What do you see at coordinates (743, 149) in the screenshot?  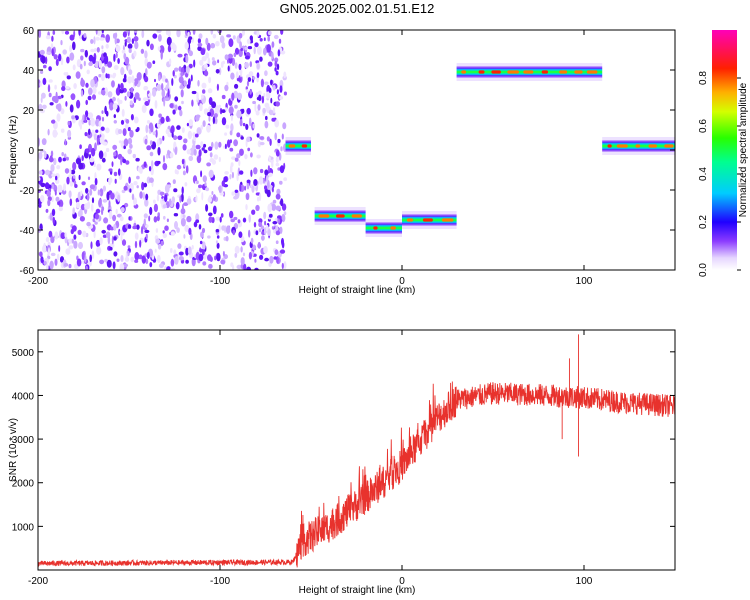 I see `colorbar-label: Normalized spectral amplitude` at bounding box center [743, 149].